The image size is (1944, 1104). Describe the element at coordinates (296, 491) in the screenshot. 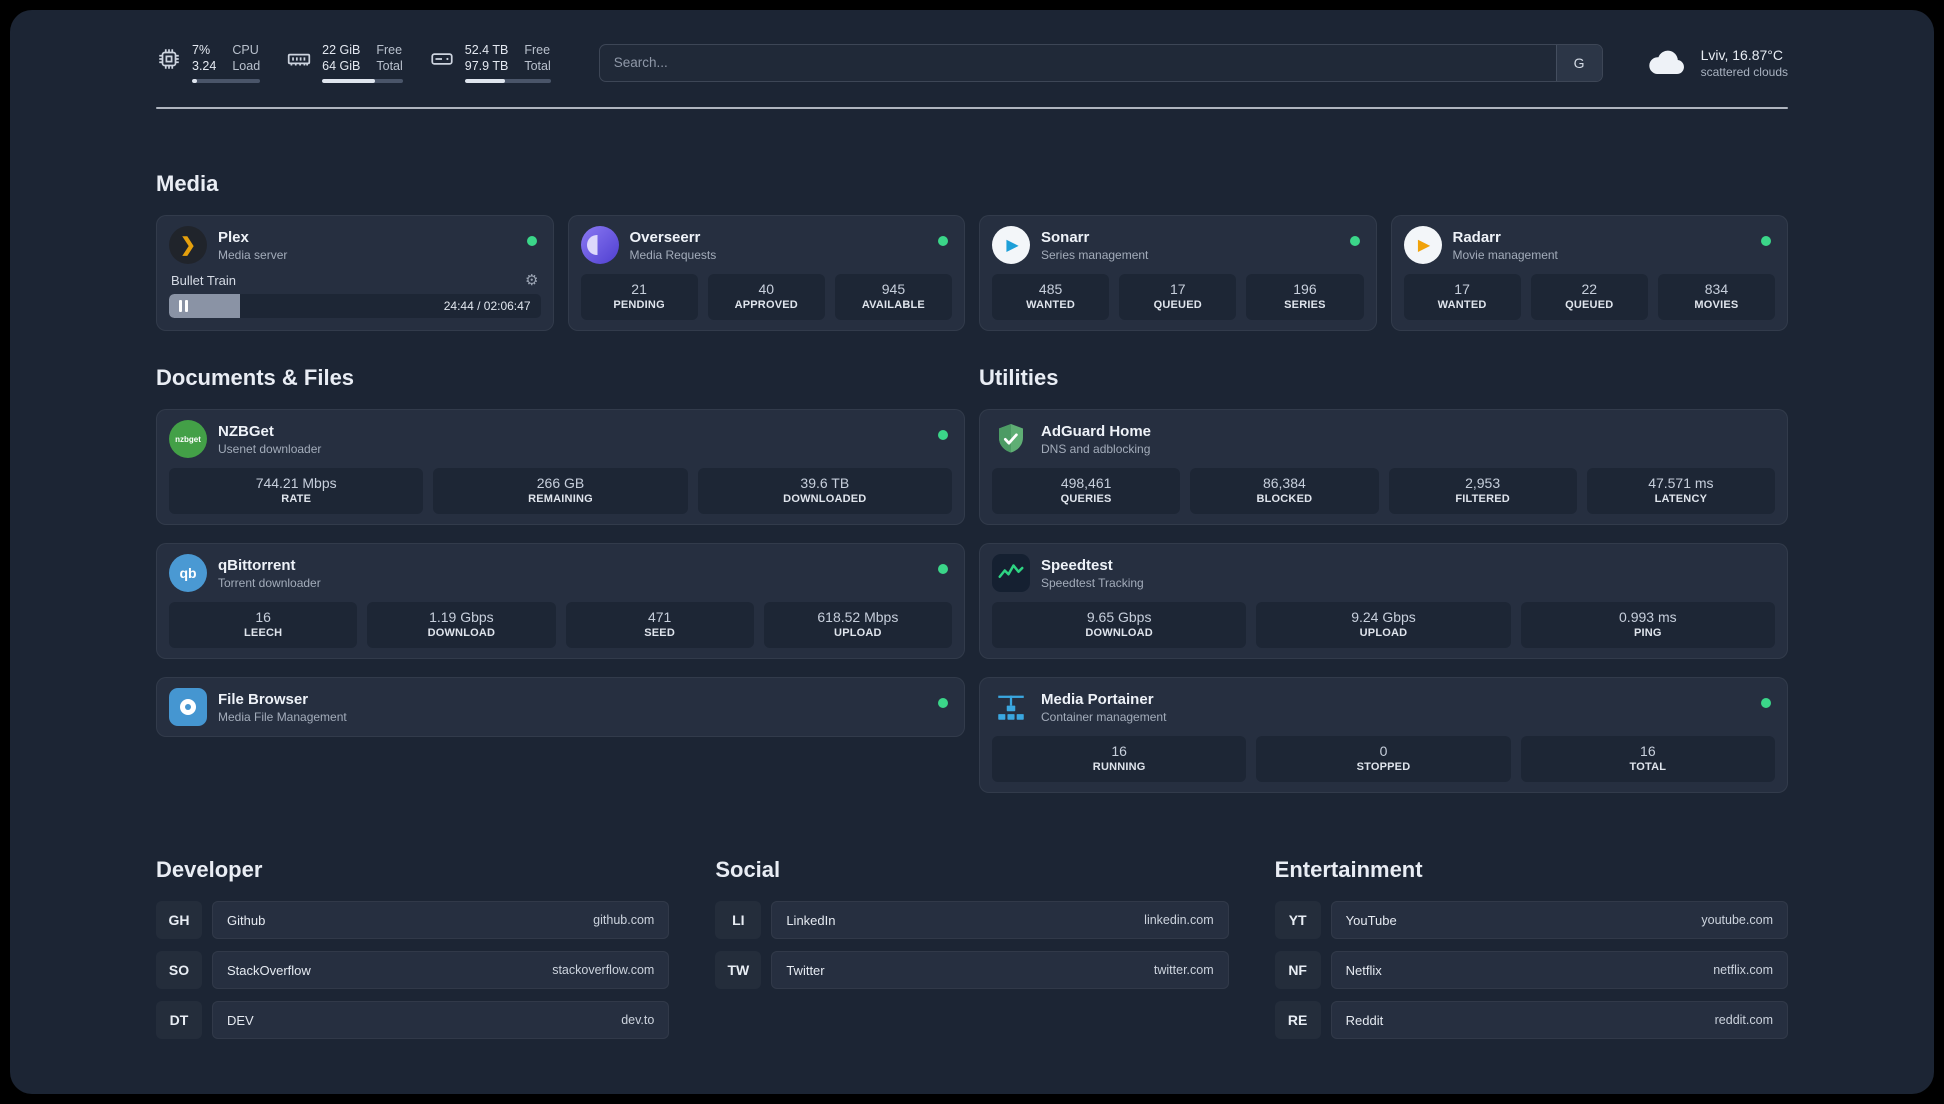

I see `stat-rate: 744.21 Mbps RATE` at that location.